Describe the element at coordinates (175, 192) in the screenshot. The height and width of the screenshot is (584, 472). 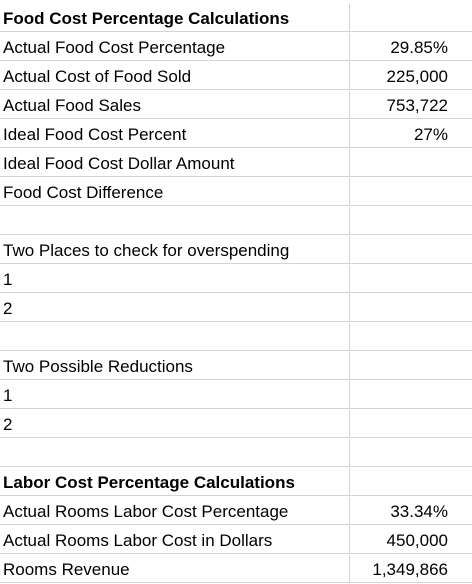
I see `cell-label: Food Cost Difference` at that location.